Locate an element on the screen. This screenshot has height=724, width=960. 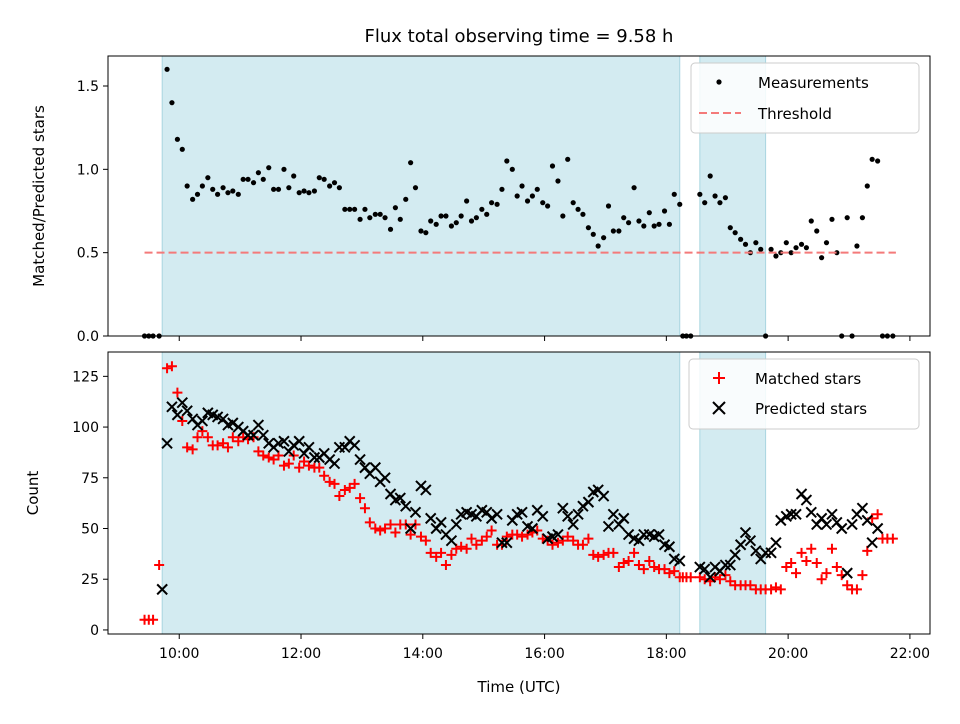
y-tick-label: 1.5 is located at coordinates (88, 87).